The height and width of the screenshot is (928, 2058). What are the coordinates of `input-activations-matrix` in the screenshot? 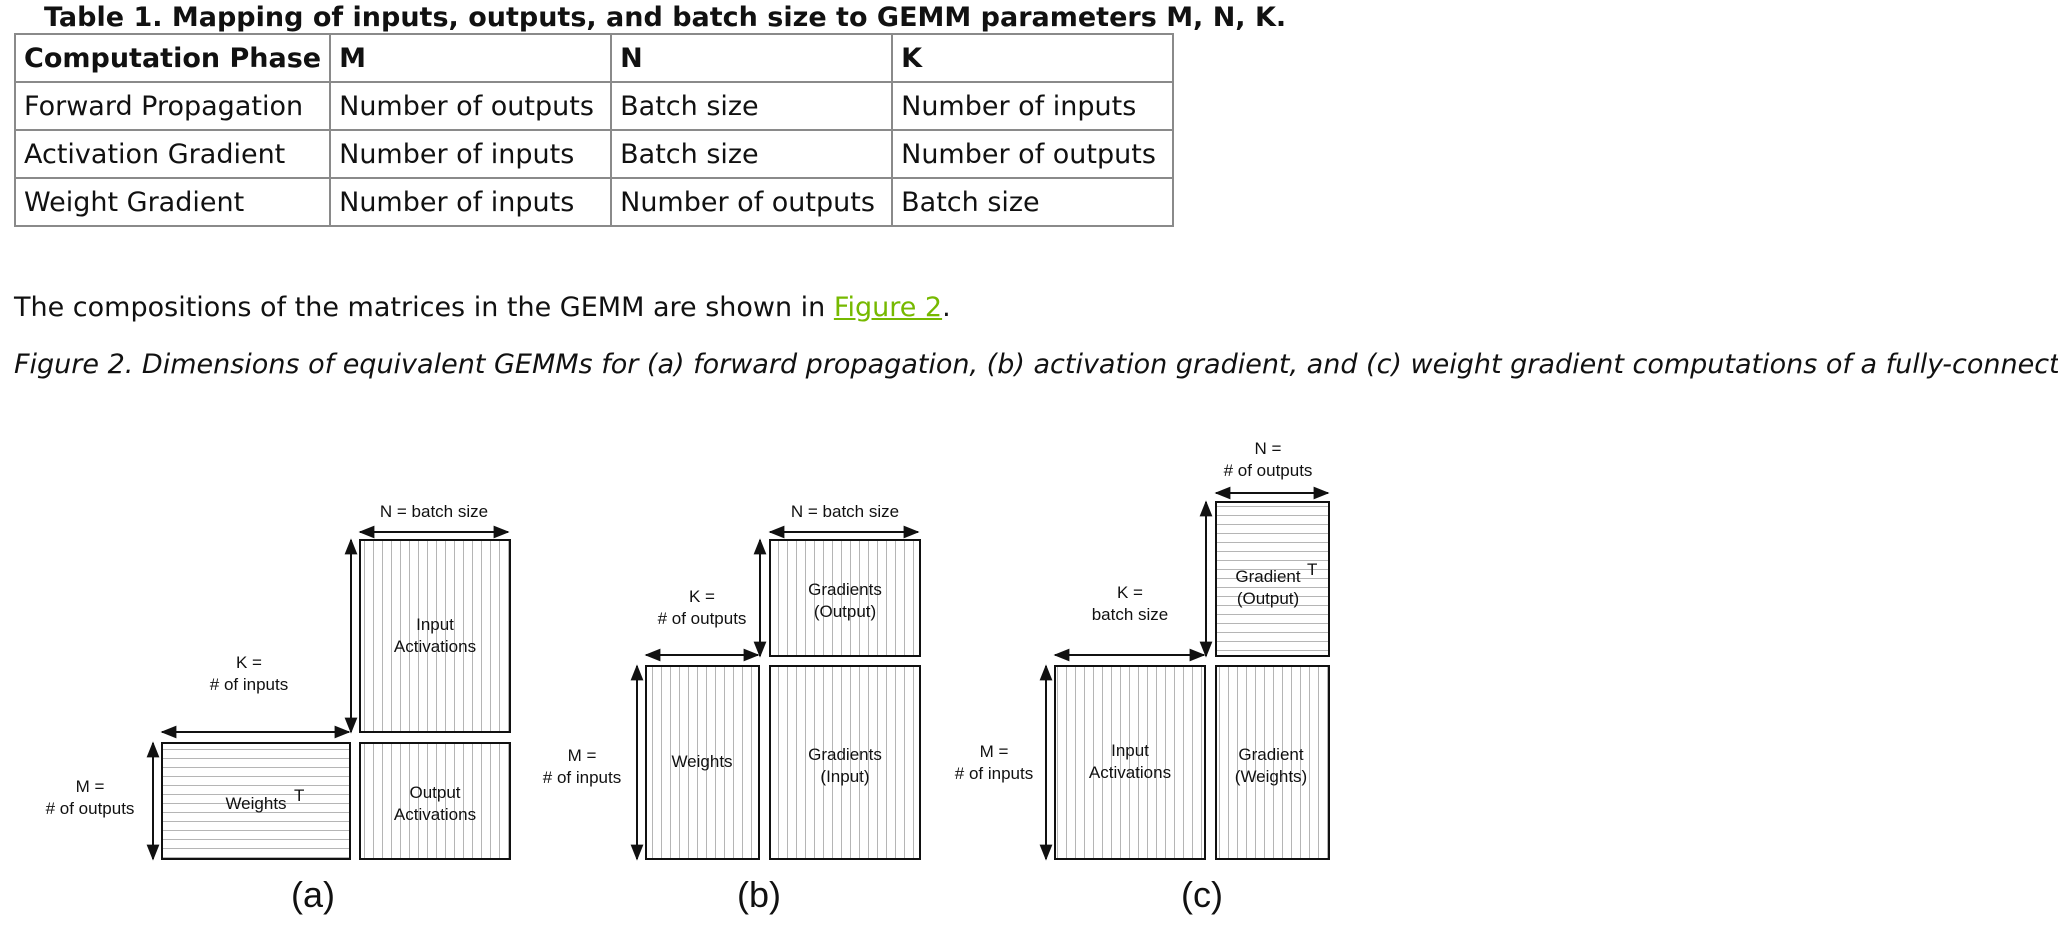 It's located at (435, 636).